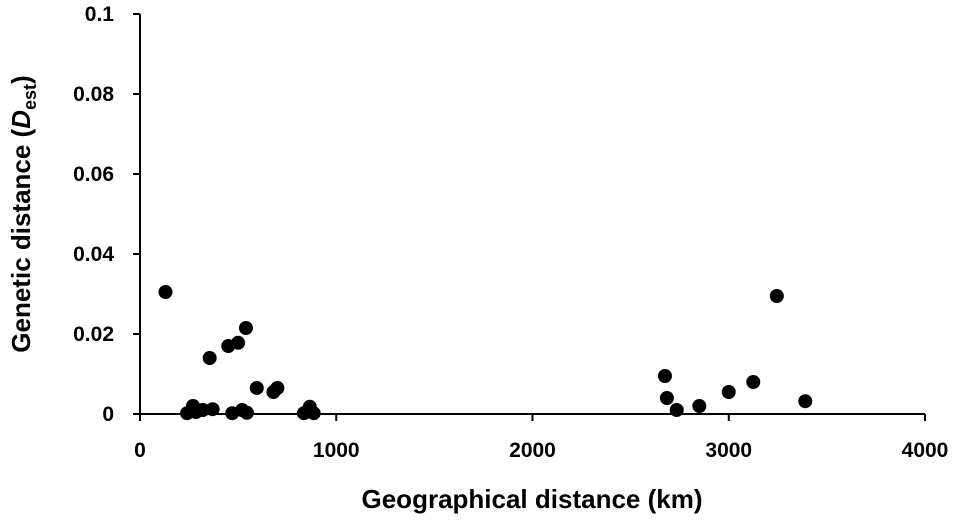 The image size is (959, 523). Describe the element at coordinates (106, 214) in the screenshot. I see `y-ticks: 0 0.02 0.04 0.06 0.08 0.1` at that location.